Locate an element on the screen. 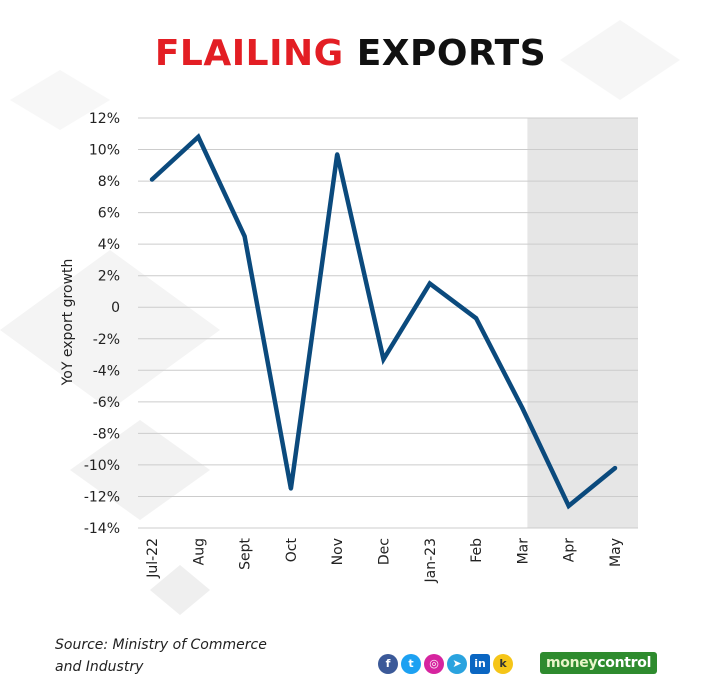  y-tick-label: -8% is located at coordinates (106, 434).